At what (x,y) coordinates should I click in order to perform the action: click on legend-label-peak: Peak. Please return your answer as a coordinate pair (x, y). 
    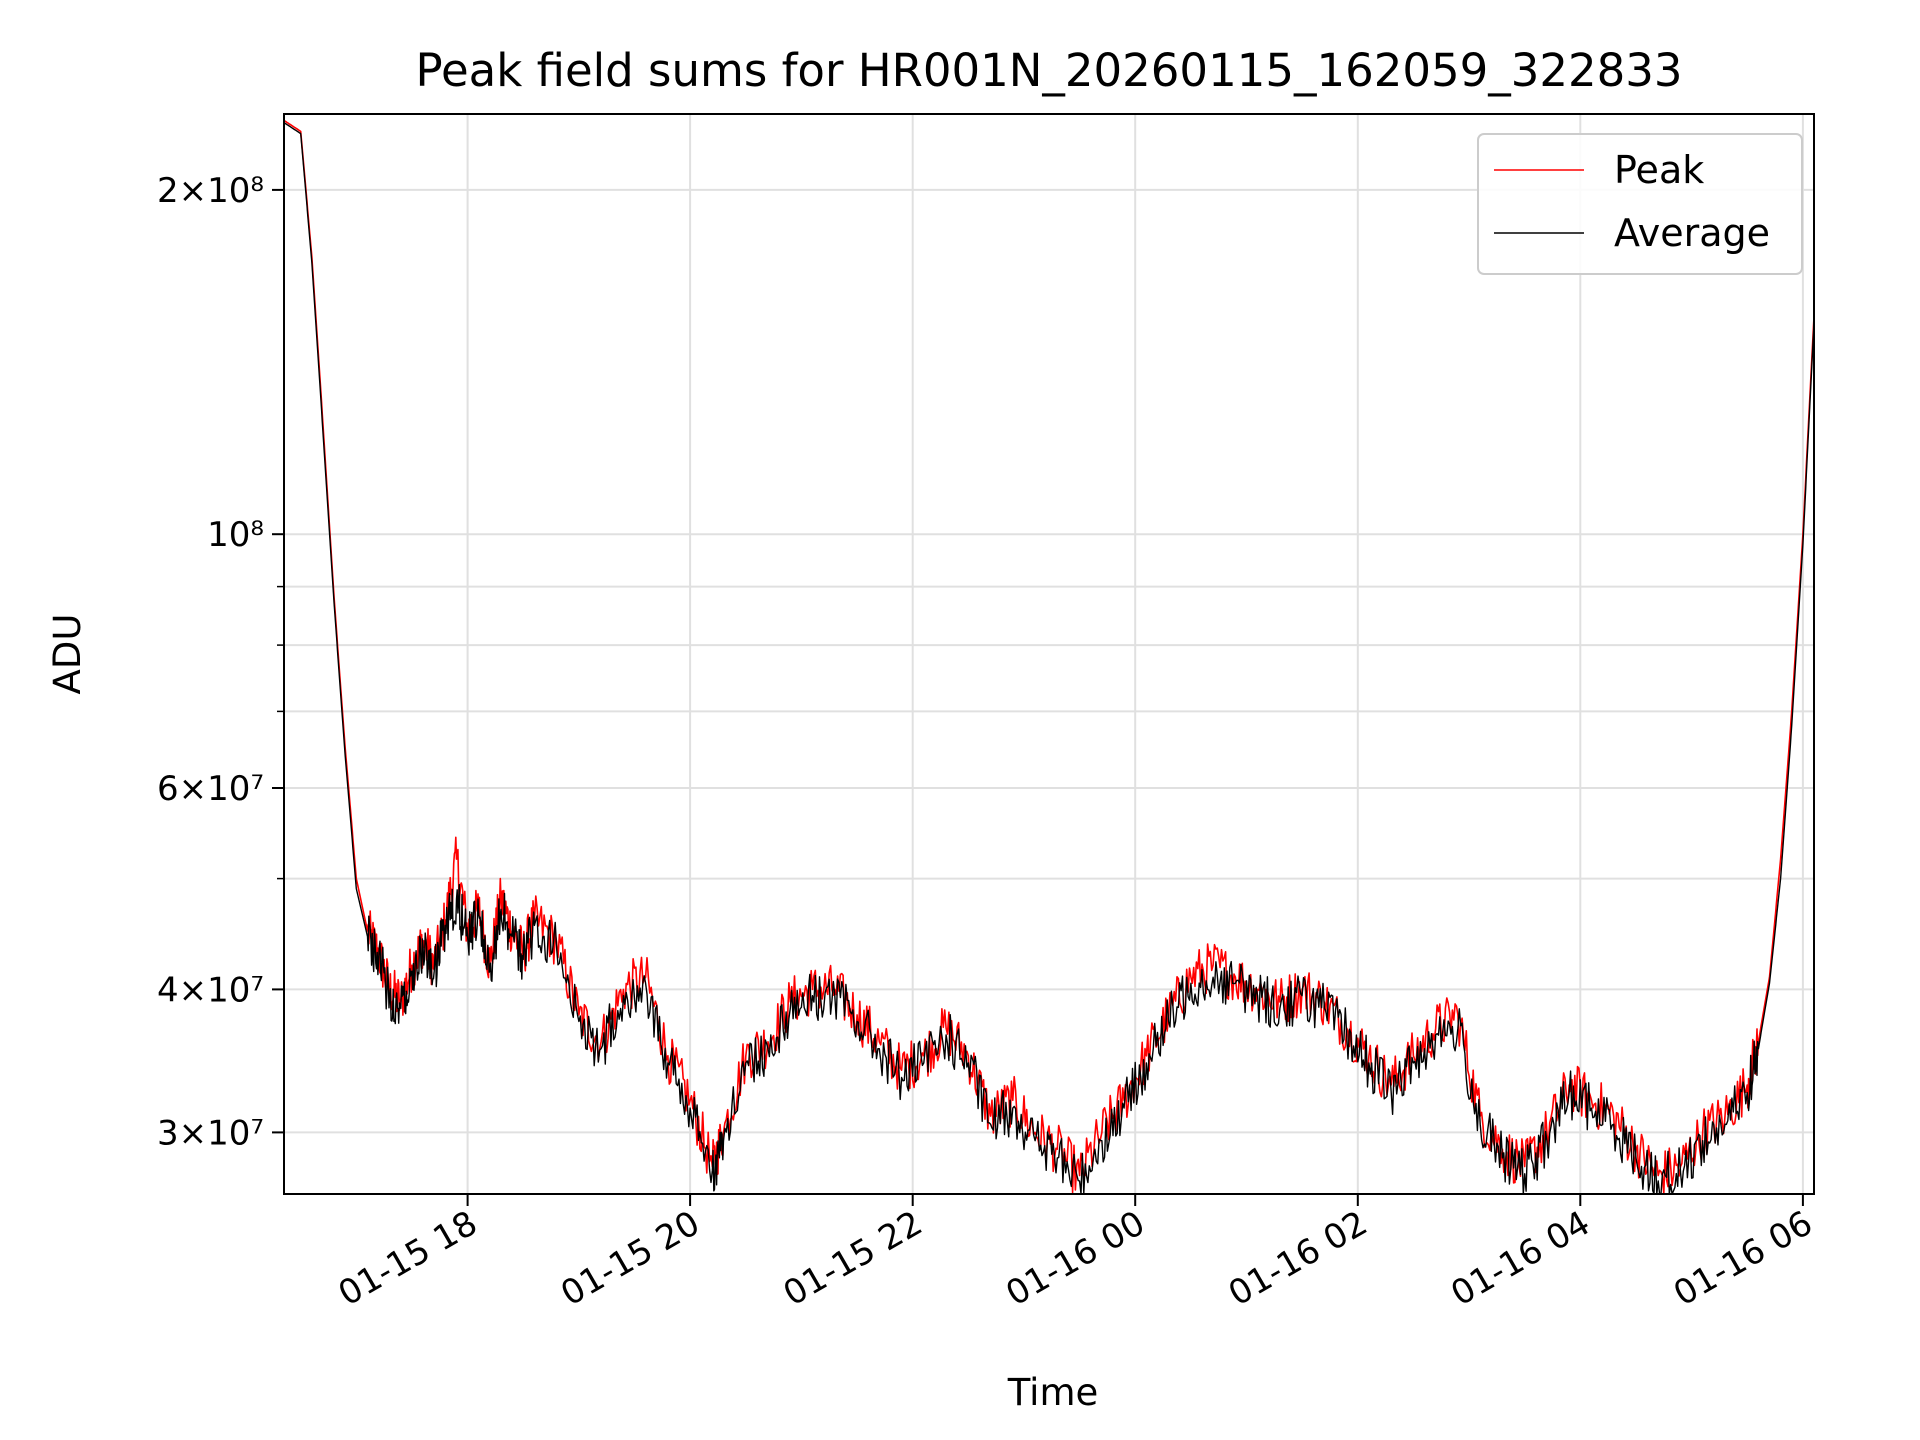
    Looking at the image, I should click on (1659, 170).